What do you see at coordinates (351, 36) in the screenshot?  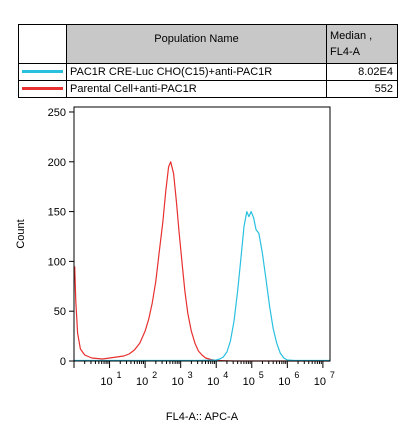 I see `header-median-line1: Median ,` at bounding box center [351, 36].